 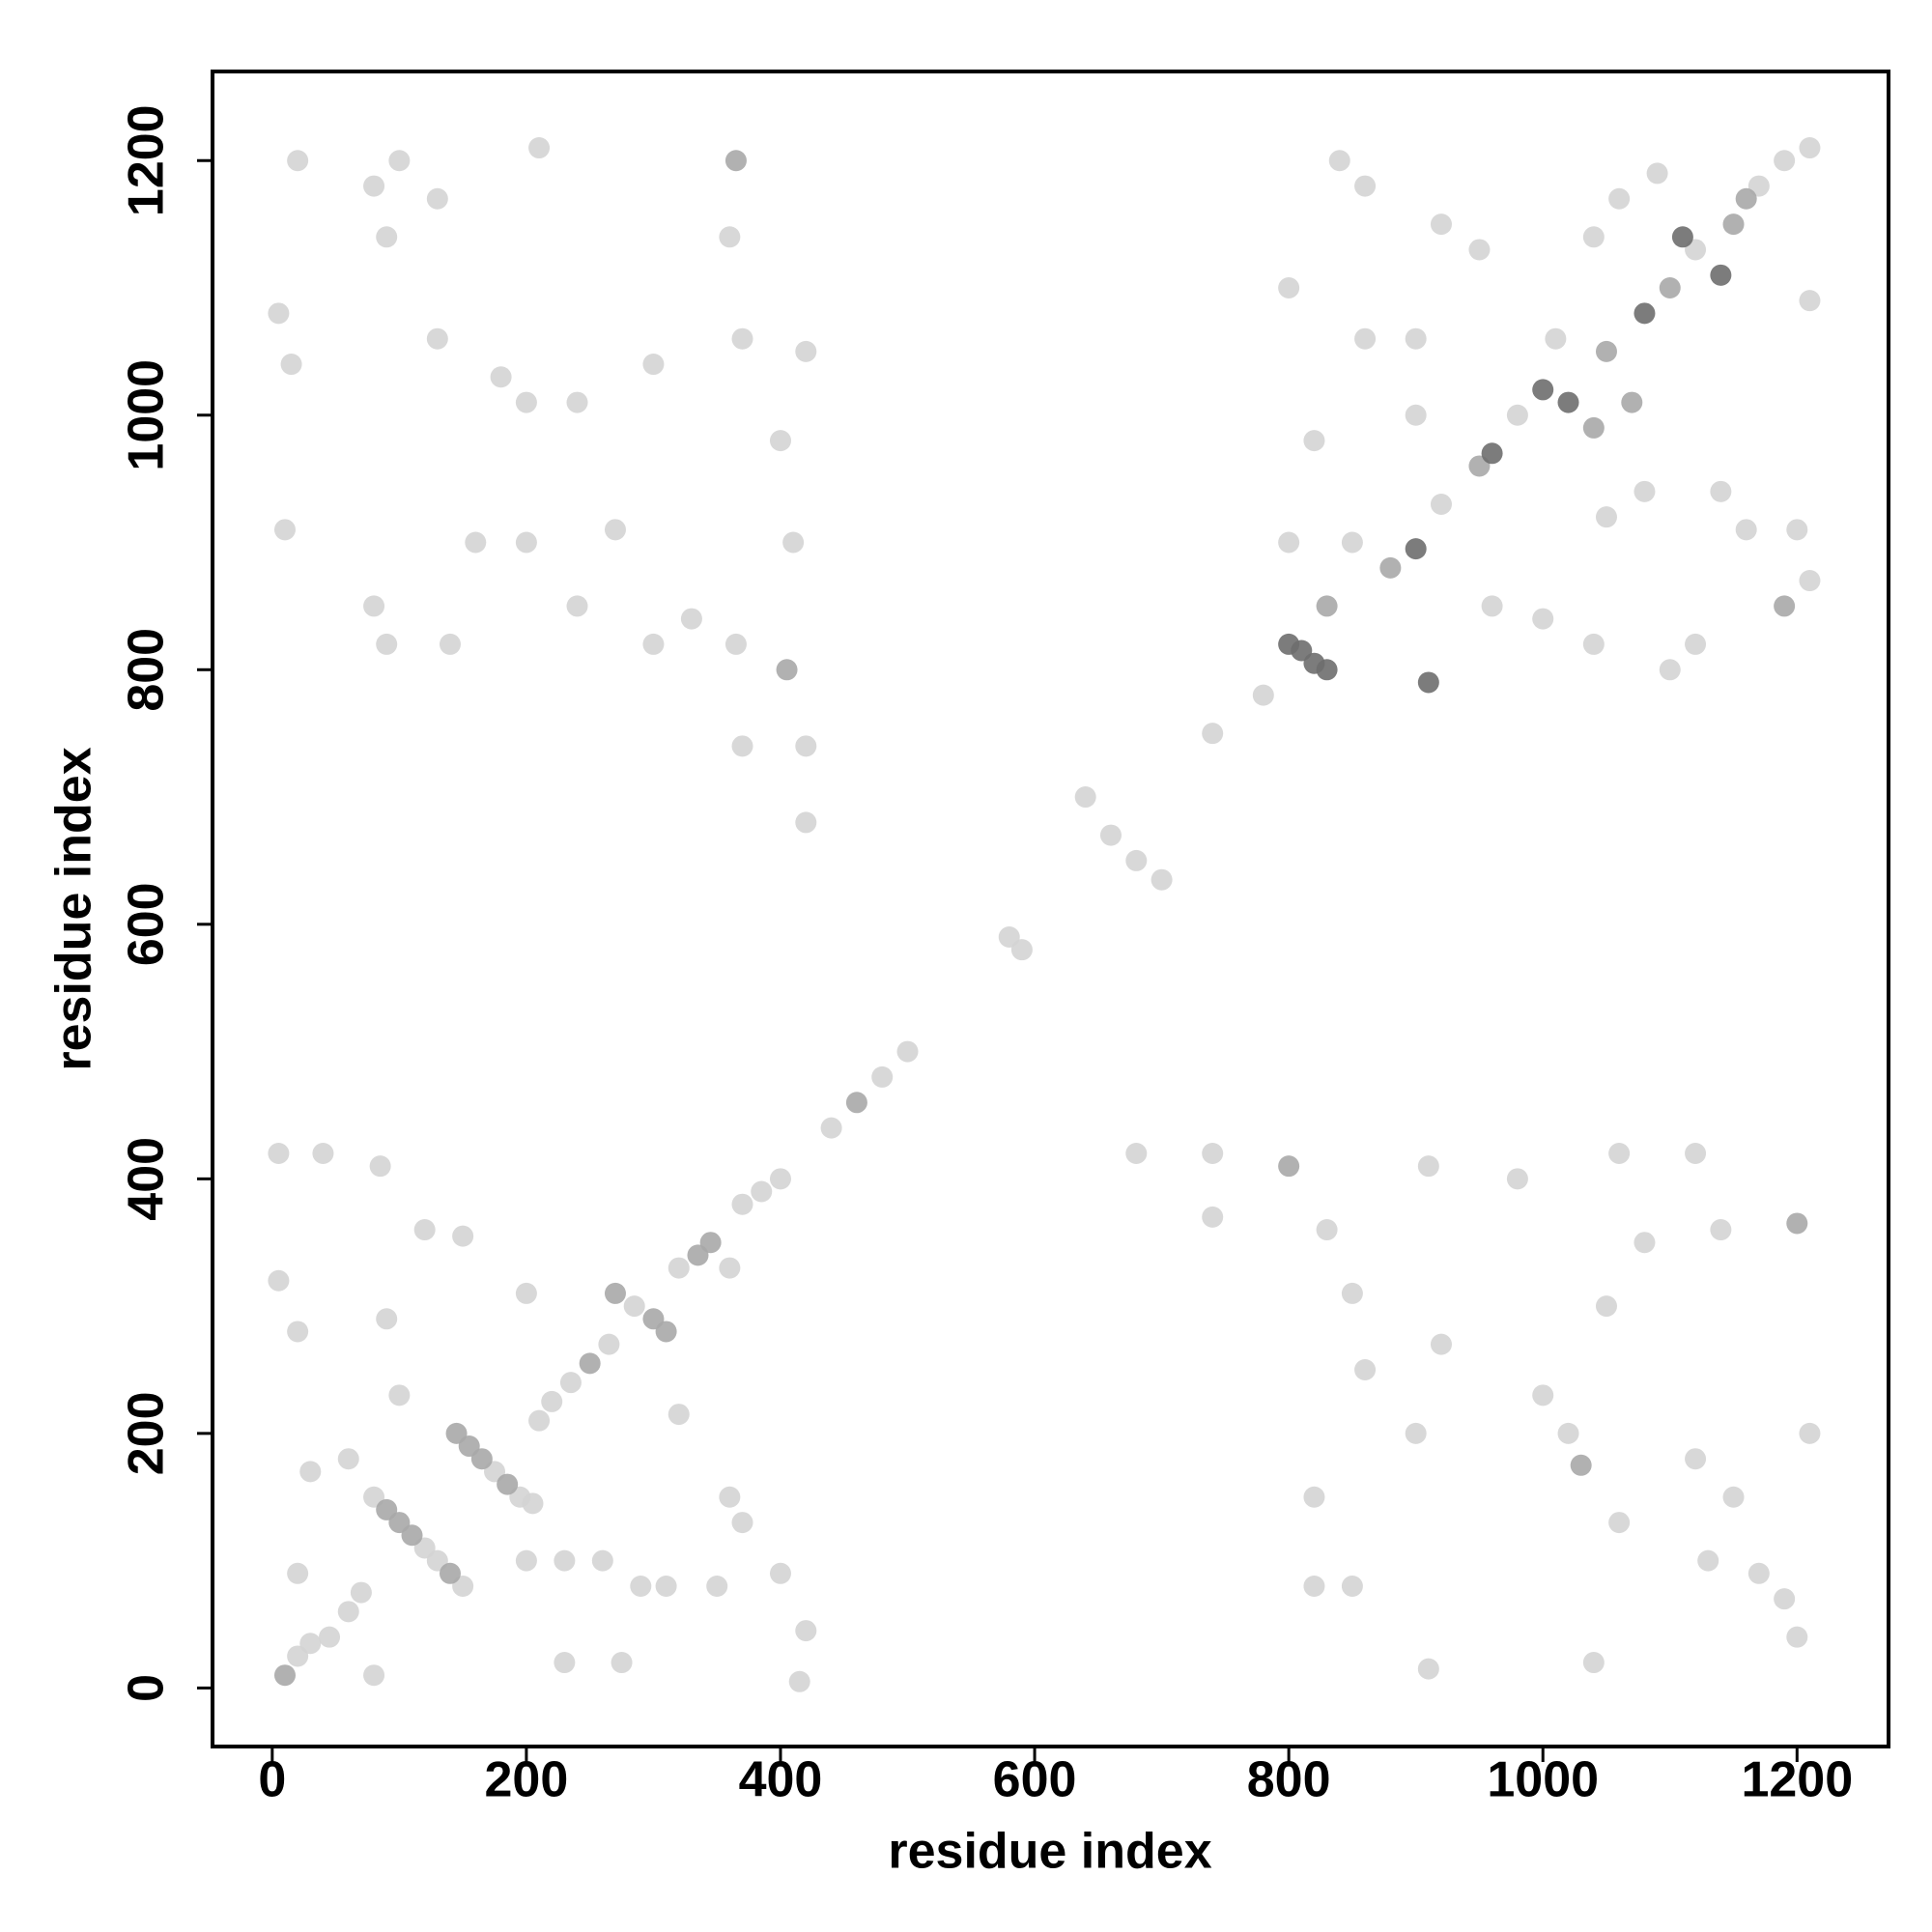 I want to click on x-tick-label: 800, so click(x=1289, y=1780).